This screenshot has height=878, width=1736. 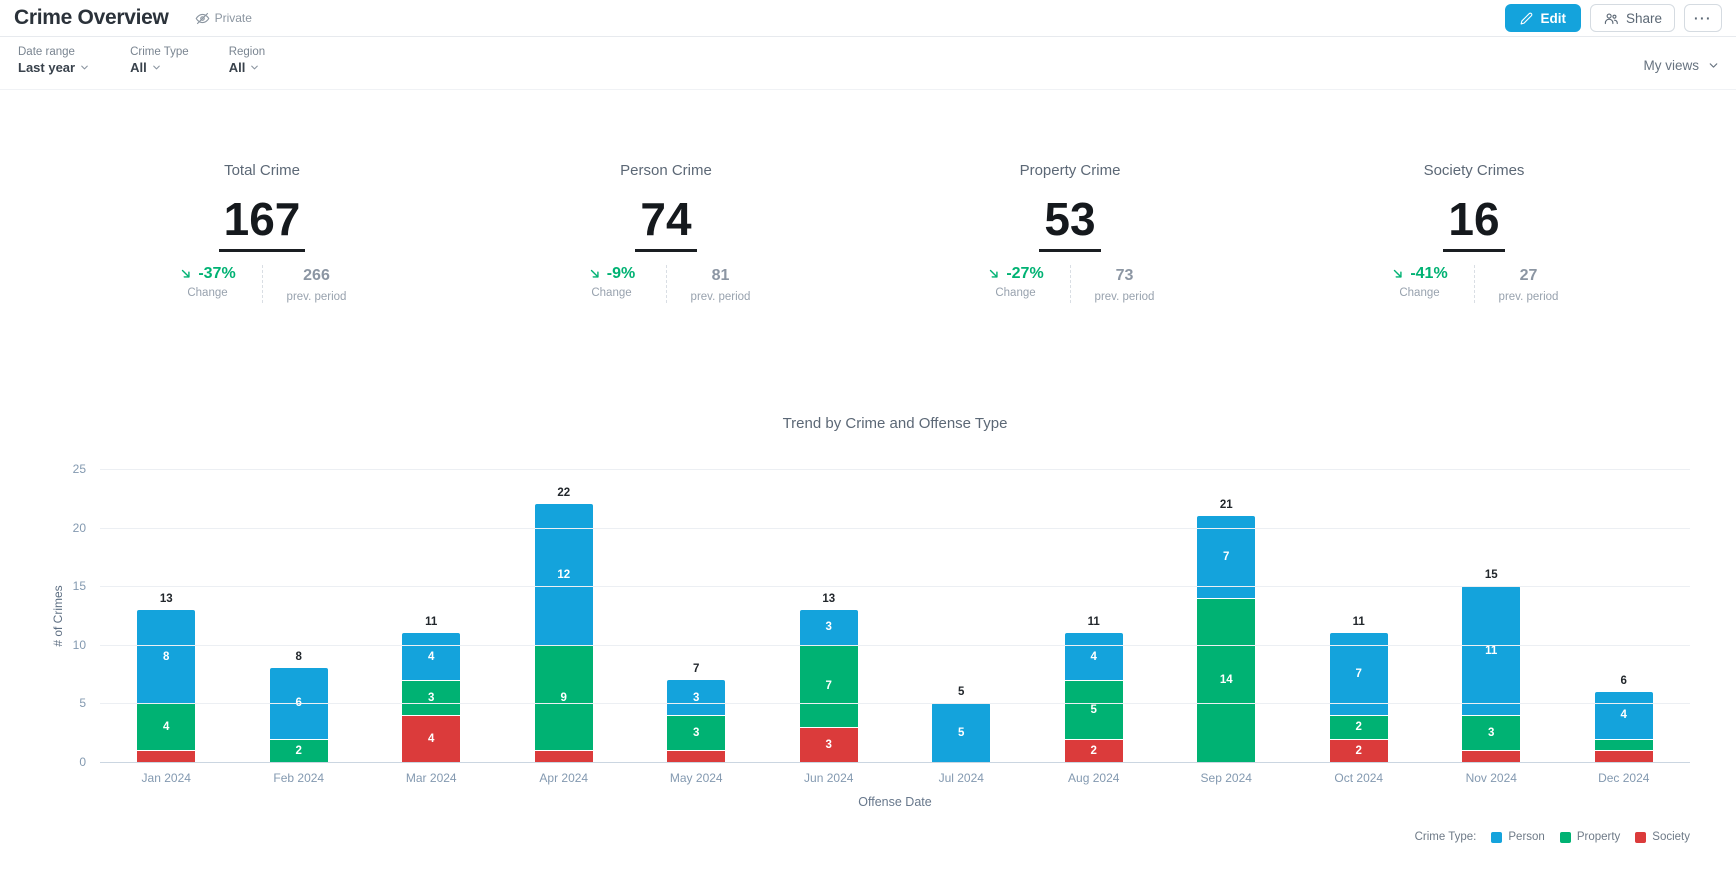 What do you see at coordinates (159, 52) in the screenshot?
I see `filter-label: Crime Type` at bounding box center [159, 52].